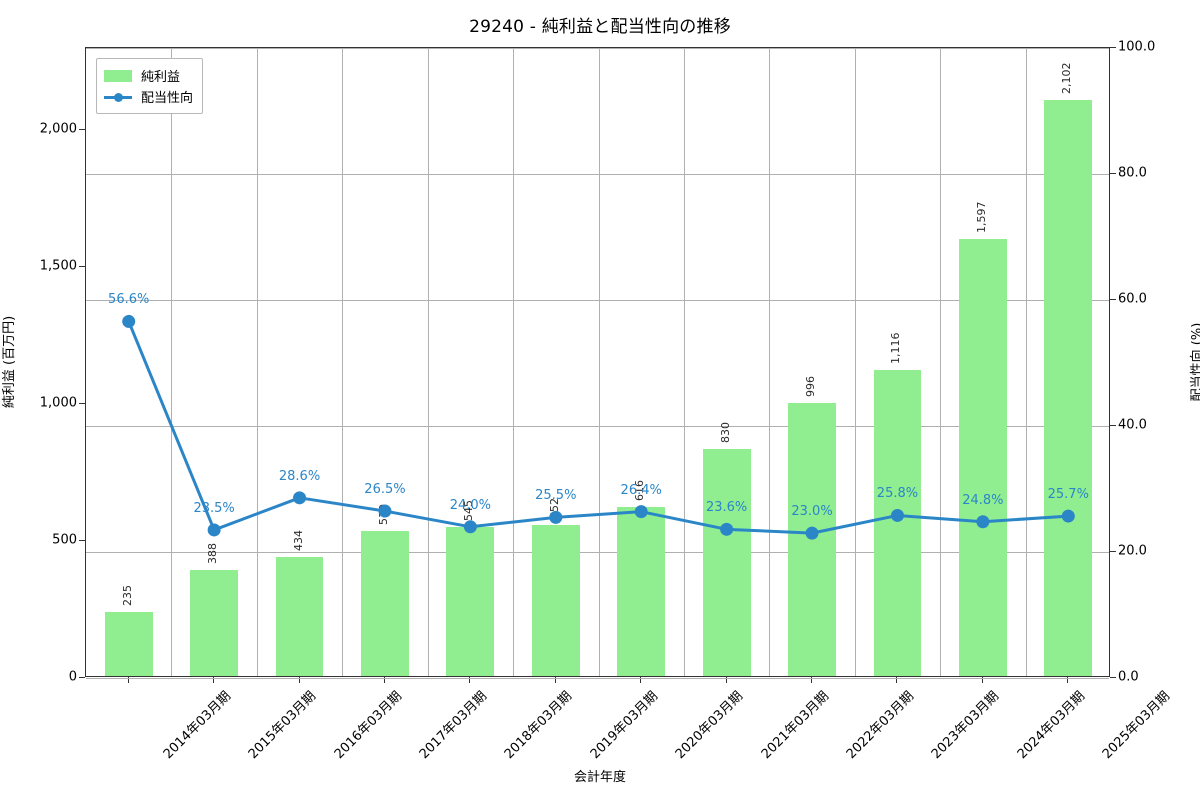 This screenshot has width=1200, height=800. Describe the element at coordinates (1132, 299) in the screenshot. I see `y-axis-right-tick-label: 60.0` at that location.